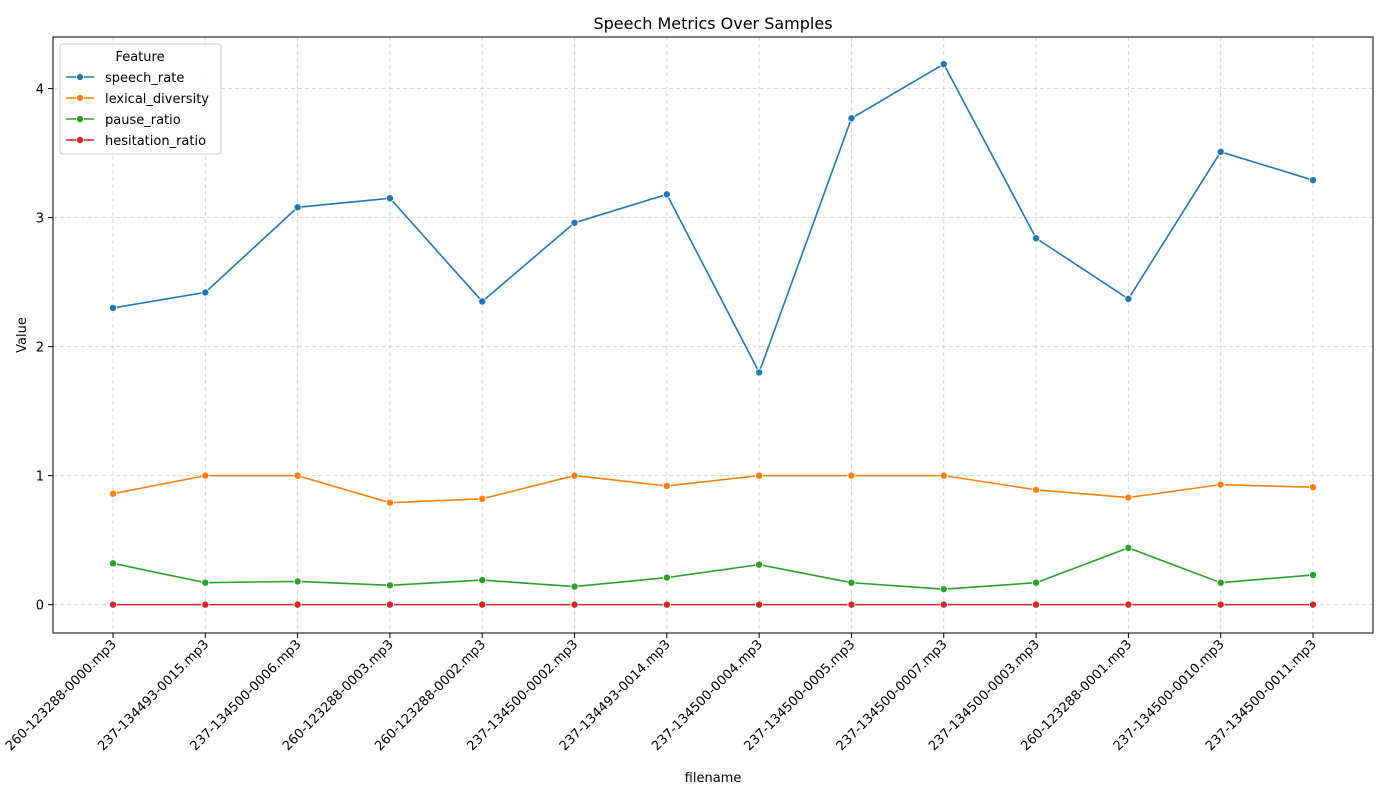 The width and height of the screenshot is (1400, 800). I want to click on legend-item-hesitation_ratio: hesitation_ratio, so click(136, 141).